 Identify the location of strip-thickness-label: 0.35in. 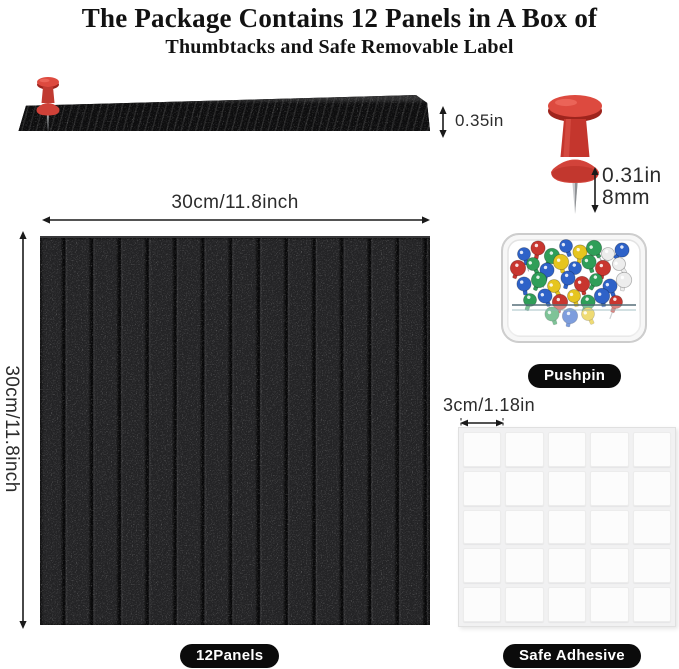
(479, 120).